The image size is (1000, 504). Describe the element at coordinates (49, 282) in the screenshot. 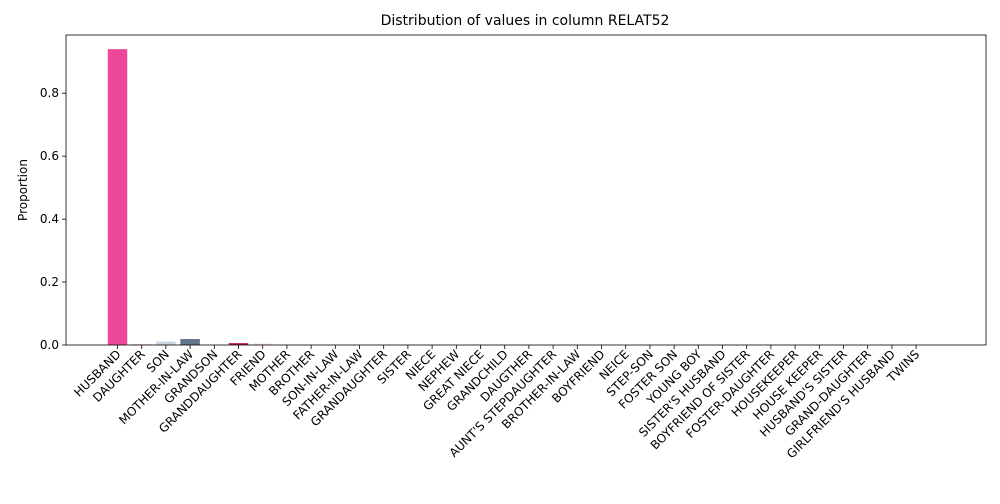

I see `y-tick-label: 0.2` at that location.